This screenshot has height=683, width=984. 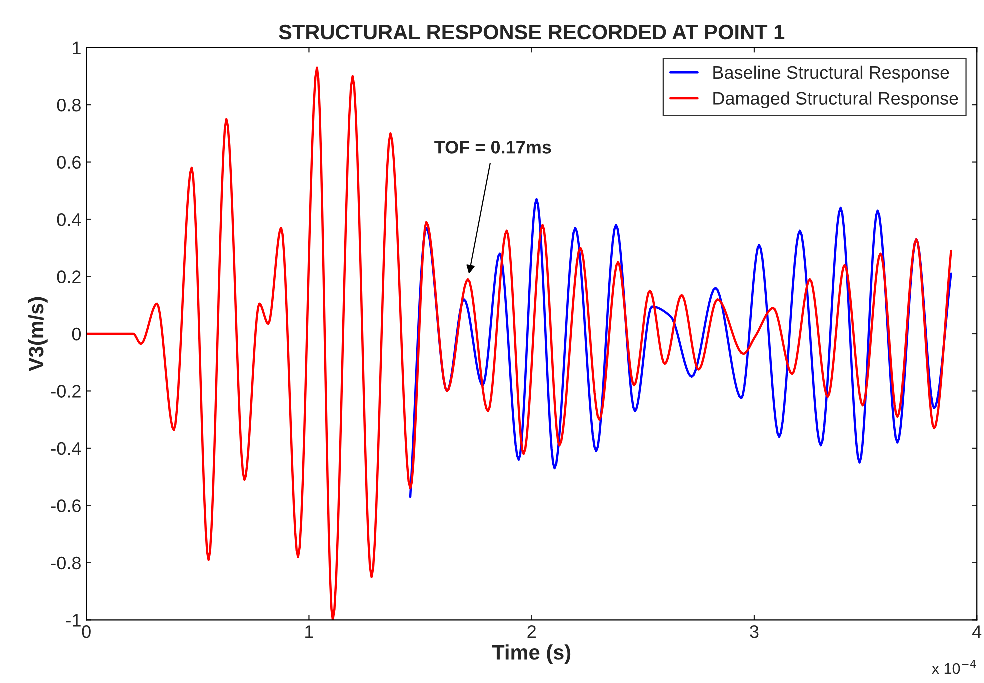 What do you see at coordinates (977, 632) in the screenshot?
I see `x-tick-label: 4` at bounding box center [977, 632].